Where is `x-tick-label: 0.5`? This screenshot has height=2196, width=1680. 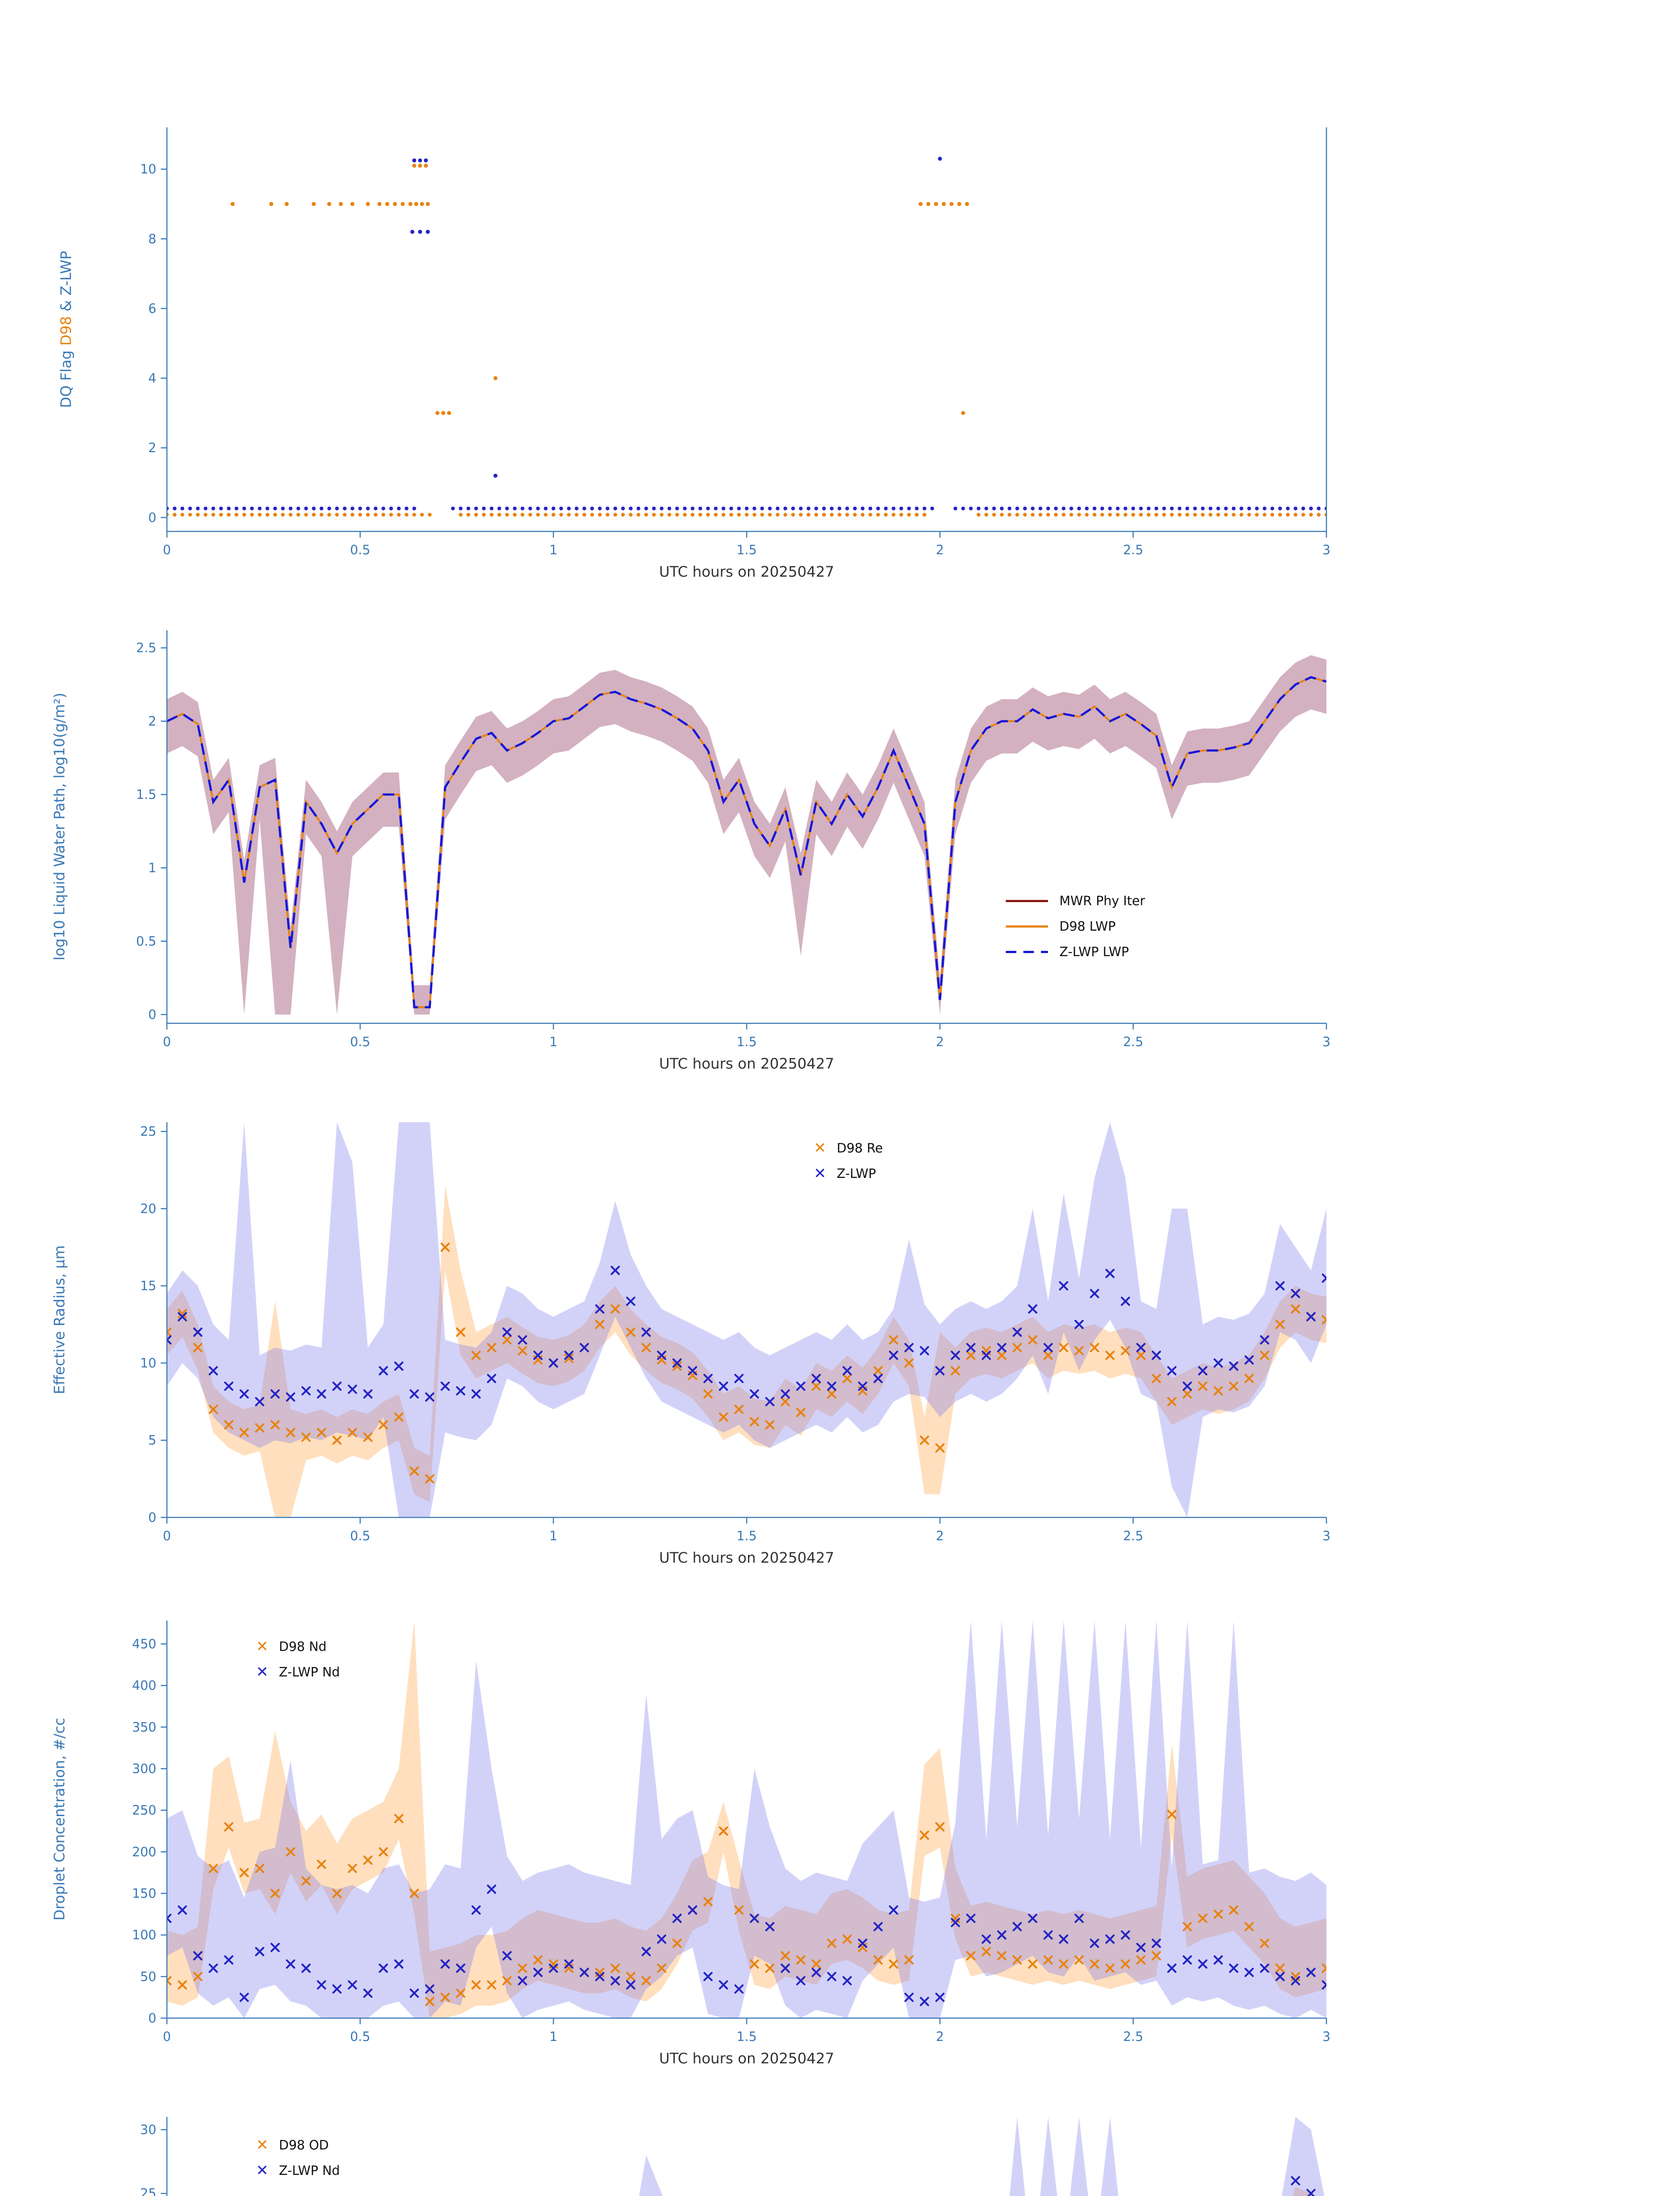 x-tick-label: 0.5 is located at coordinates (360, 2036).